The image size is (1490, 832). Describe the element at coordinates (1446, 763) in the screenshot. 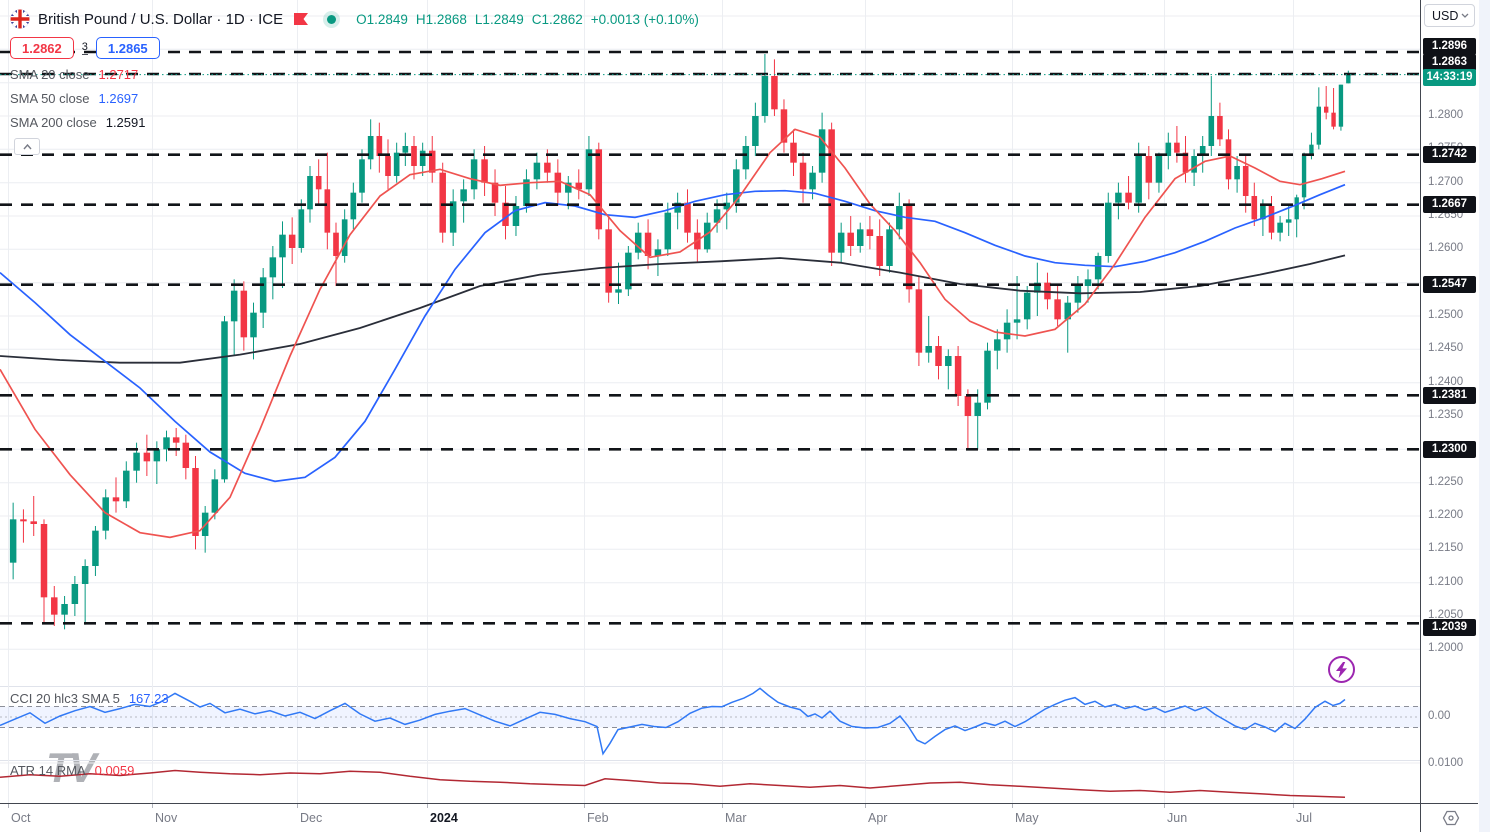

I see `atr-axis-label: 0.0100` at that location.